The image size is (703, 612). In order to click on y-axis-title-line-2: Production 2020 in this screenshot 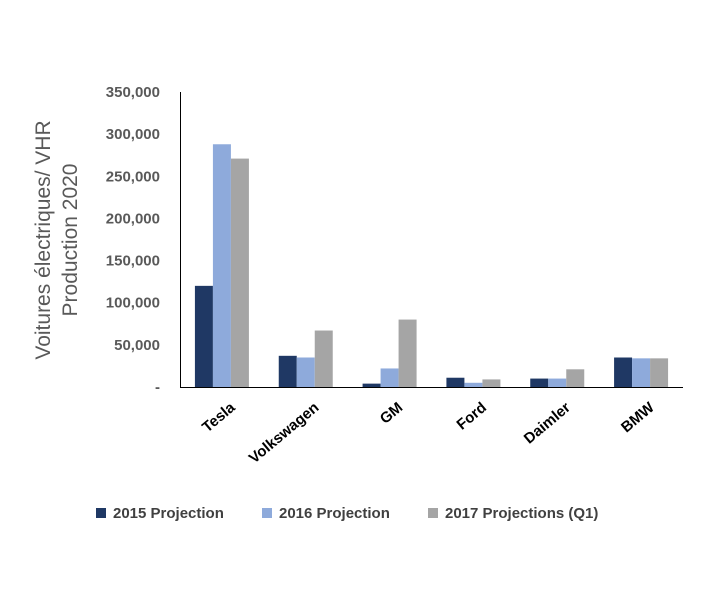, I will do `click(70, 240)`.